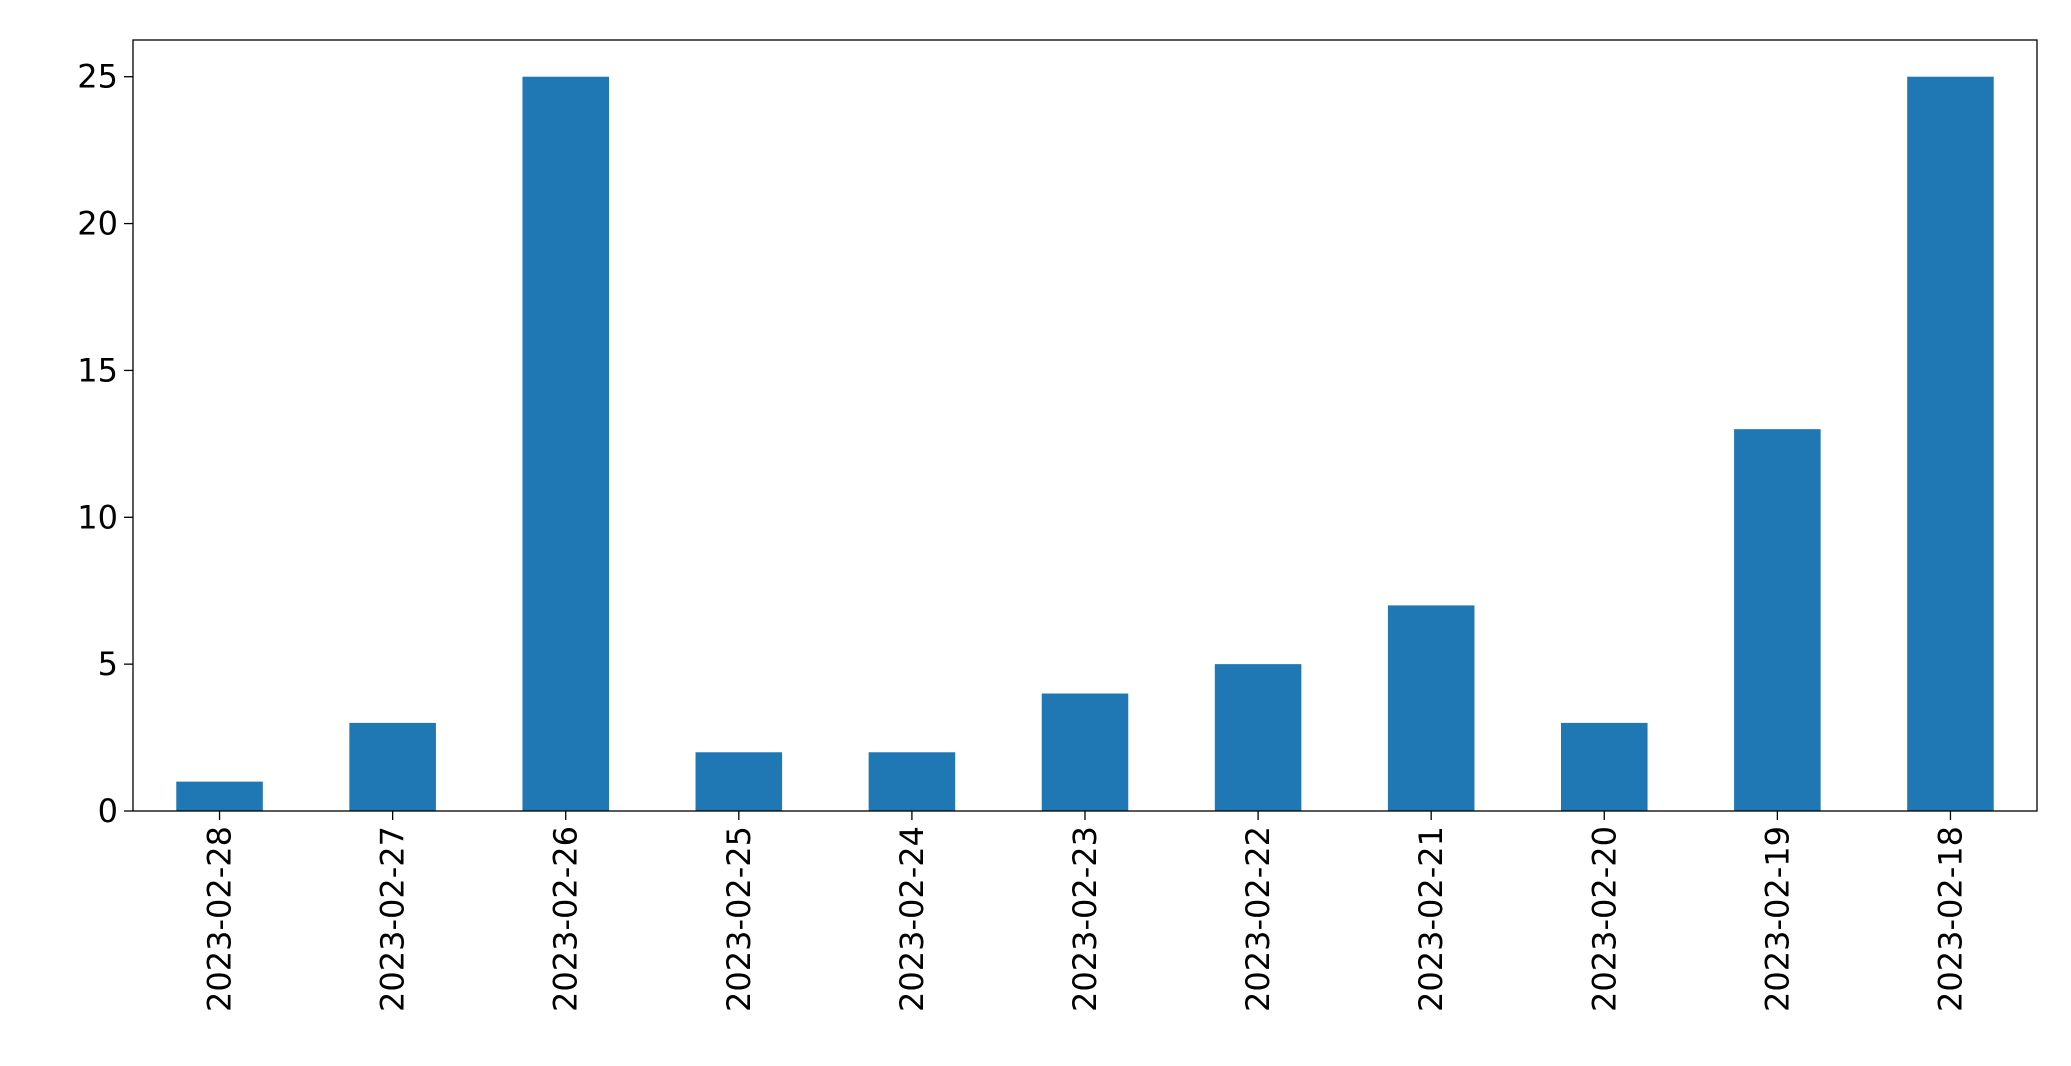 Image resolution: width=2071 pixels, height=1066 pixels. I want to click on x-tick-label: 2023-02-26, so click(566, 919).